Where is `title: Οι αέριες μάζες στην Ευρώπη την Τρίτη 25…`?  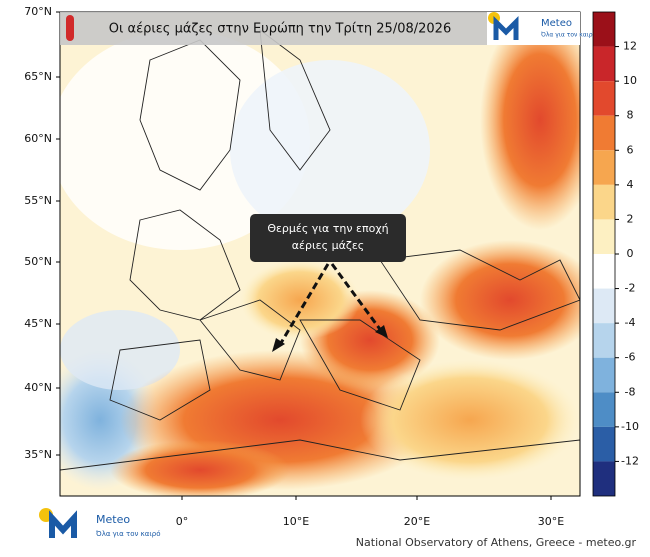 title: Οι αέριες μάζες στην Ευρώπη την Τρίτη 25… is located at coordinates (280, 29).